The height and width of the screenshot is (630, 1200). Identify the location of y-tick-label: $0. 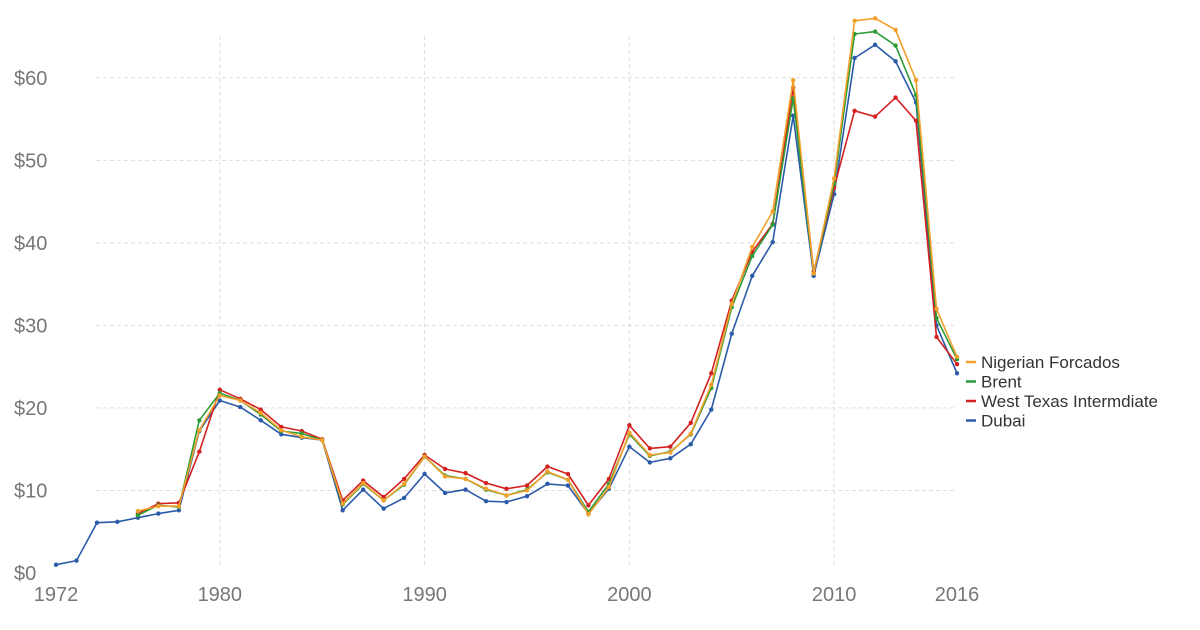
(25, 574).